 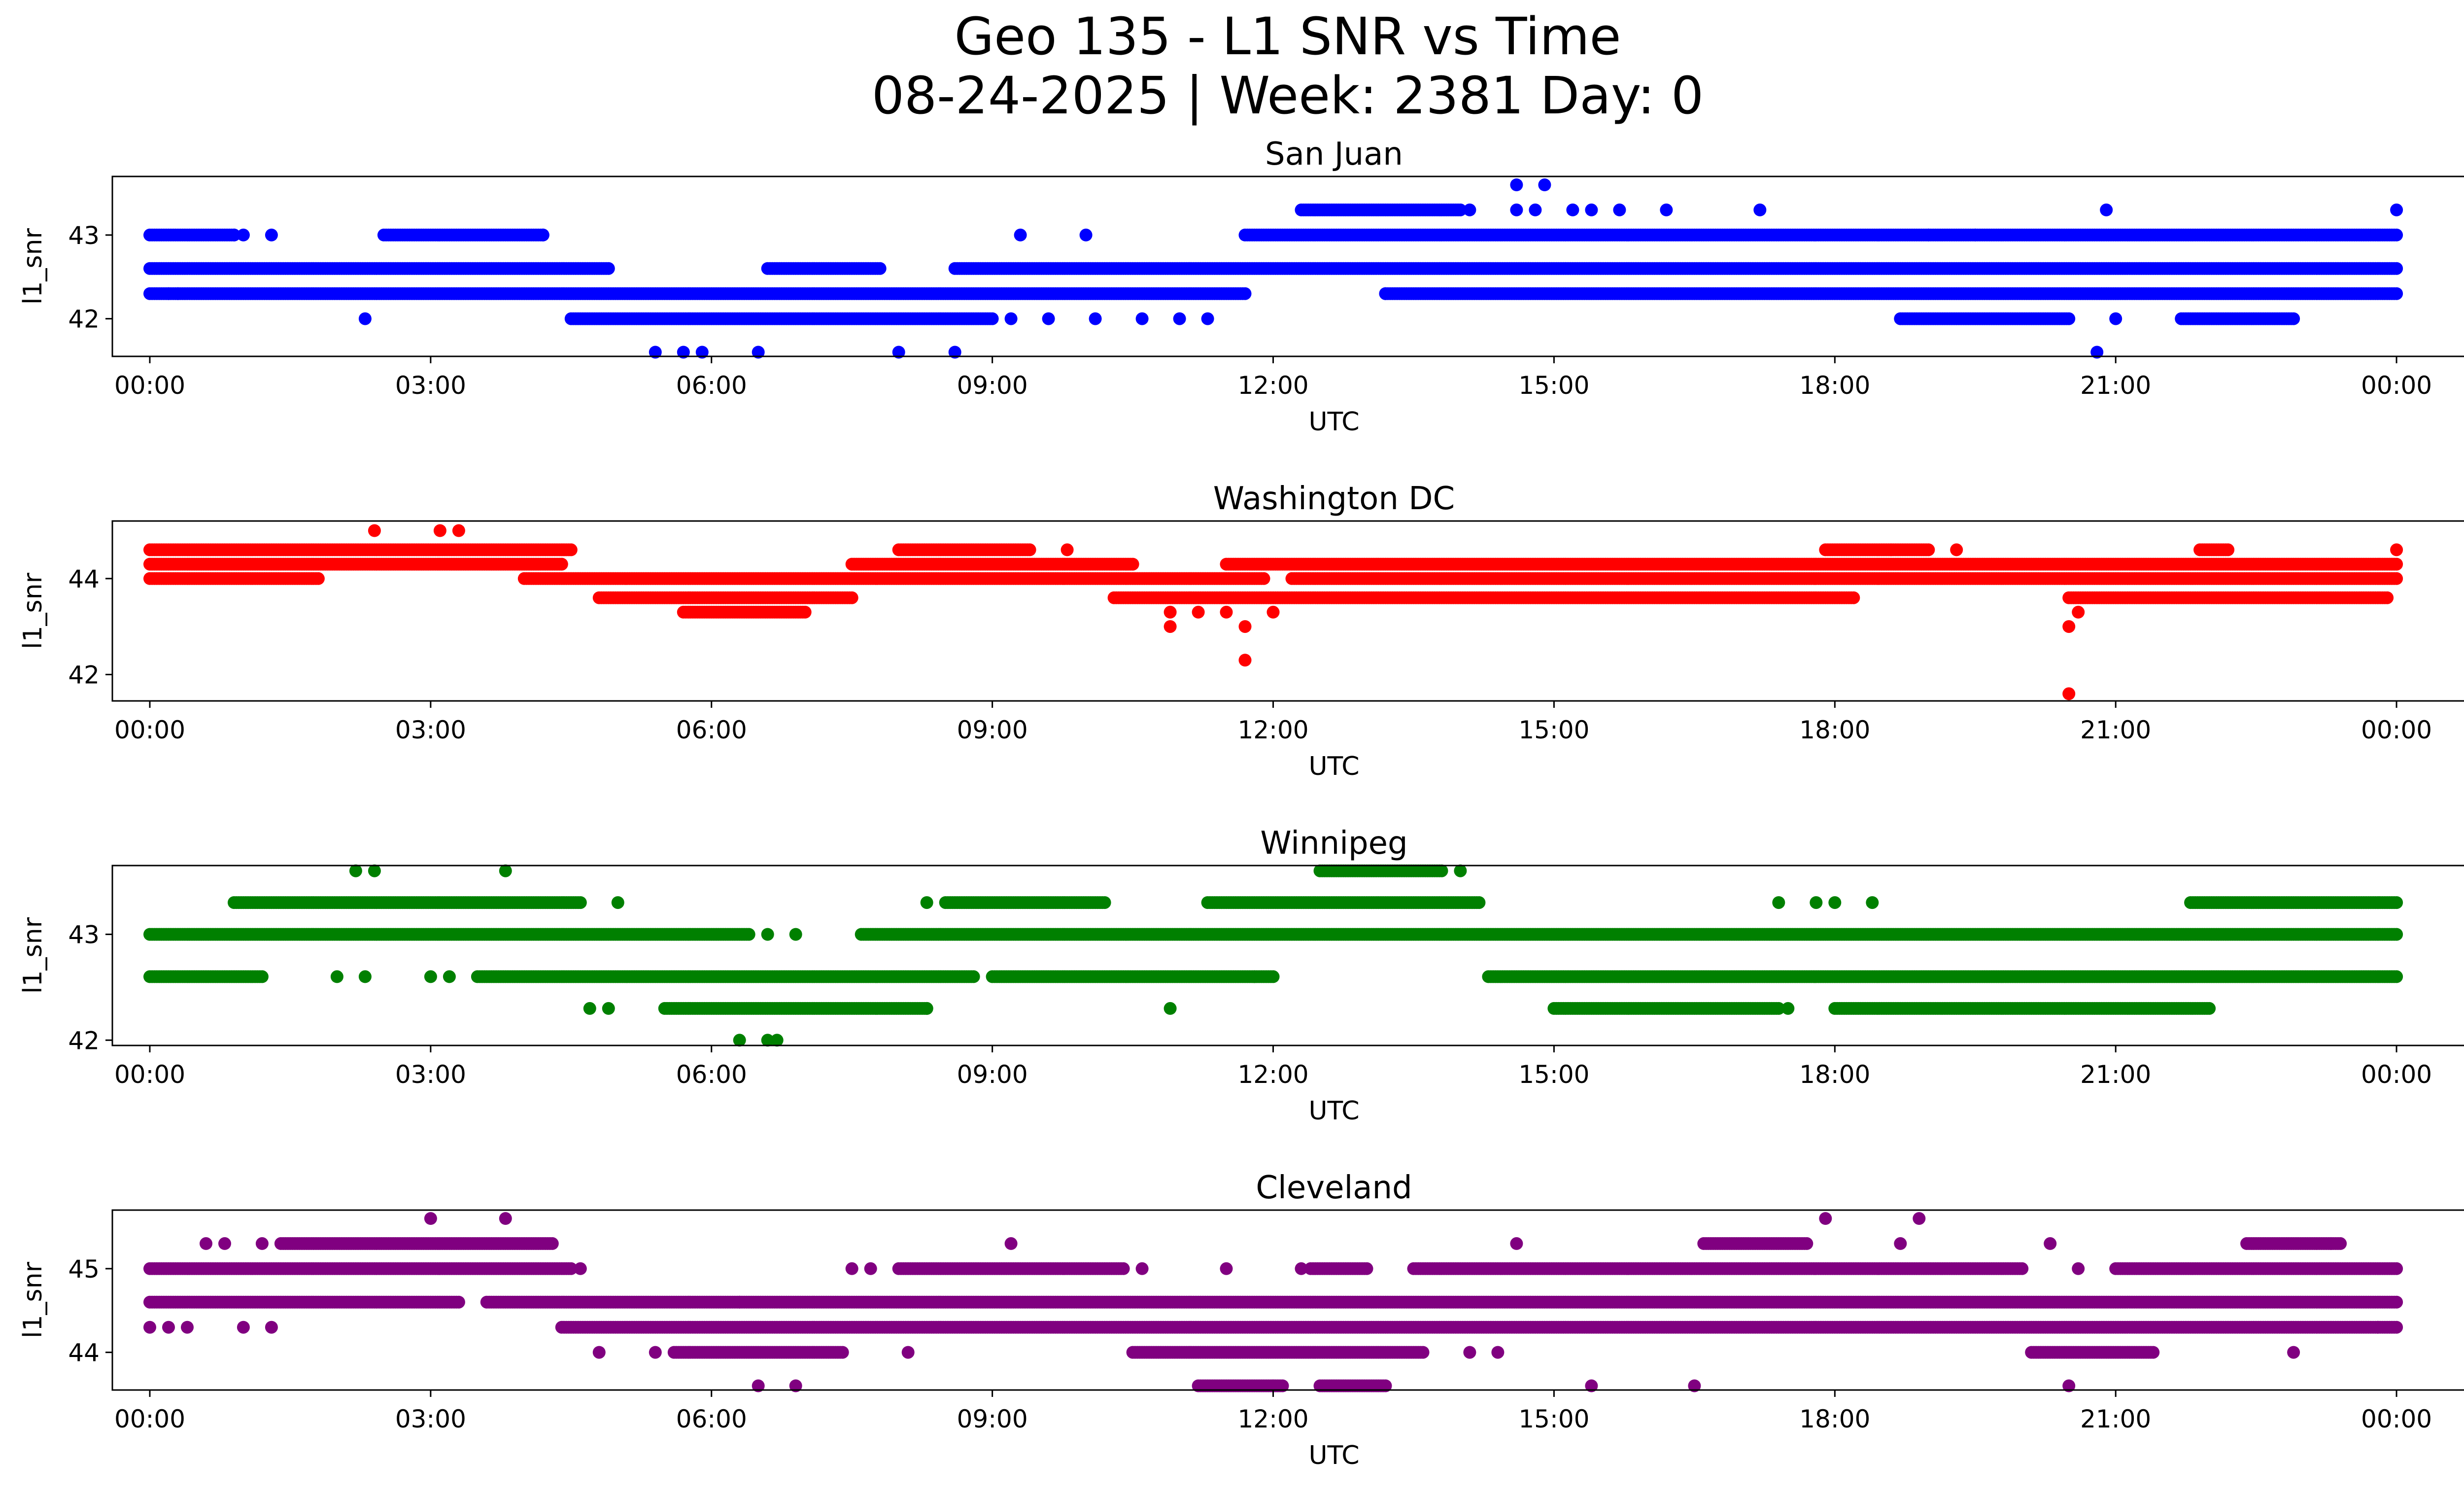 I want to click on x-axis-label: UTC, so click(x=1333, y=422).